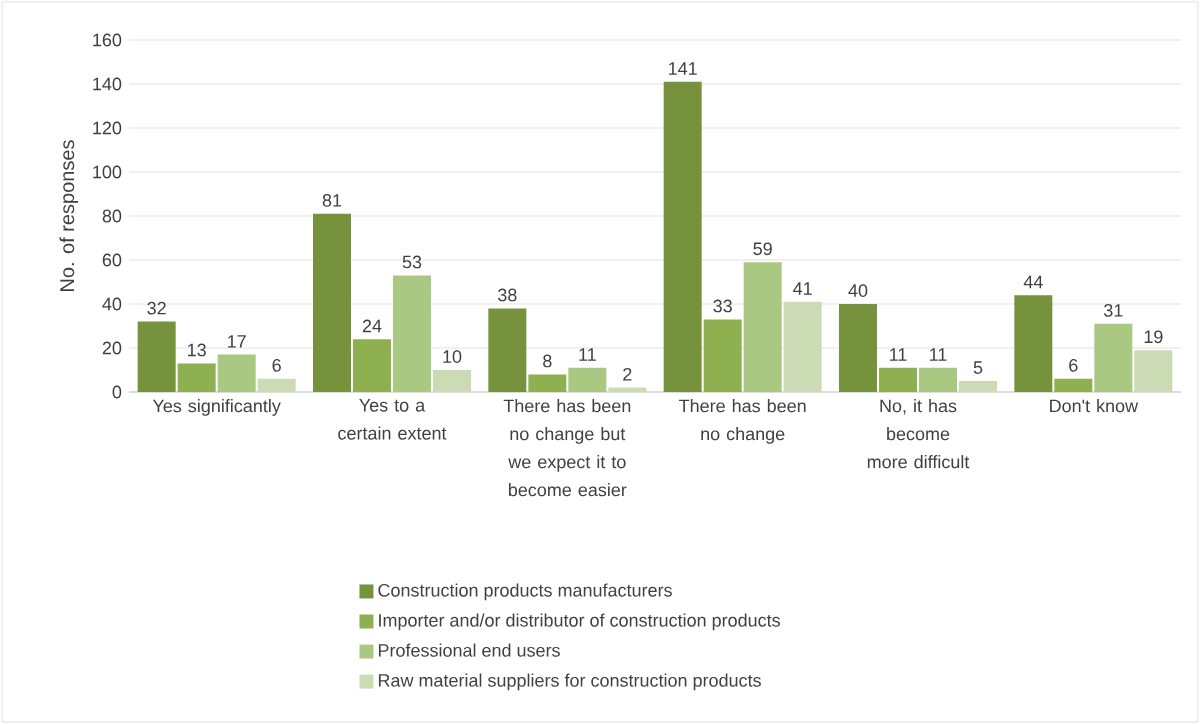 The height and width of the screenshot is (724, 1200). What do you see at coordinates (69, 215) in the screenshot?
I see `y-axis-title: No. of responses` at bounding box center [69, 215].